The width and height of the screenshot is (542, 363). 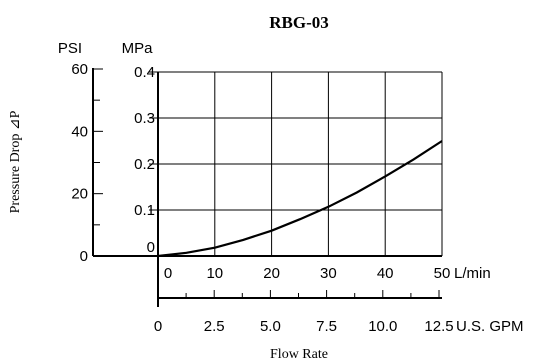 I want to click on mpa-tick-label: 0.4, so click(x=144, y=72).